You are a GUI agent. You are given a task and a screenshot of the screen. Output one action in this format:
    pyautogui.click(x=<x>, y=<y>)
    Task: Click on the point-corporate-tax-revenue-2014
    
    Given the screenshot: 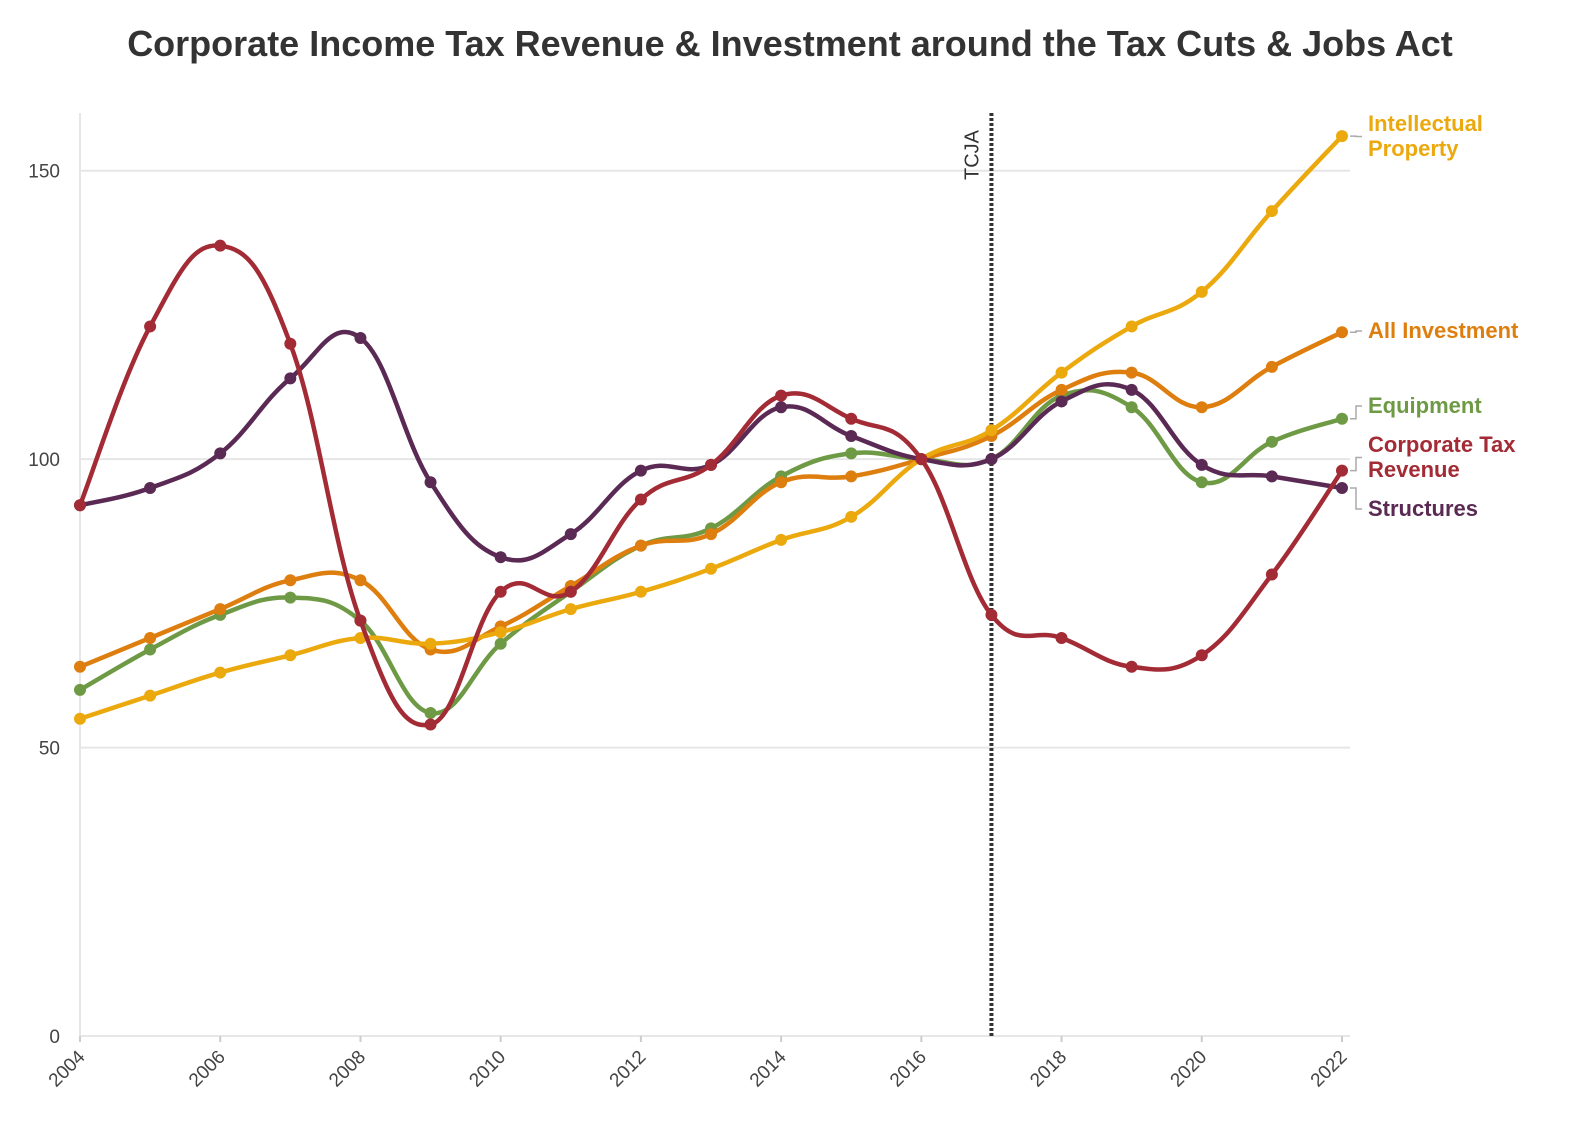 What is the action you would take?
    pyautogui.click(x=781, y=395)
    